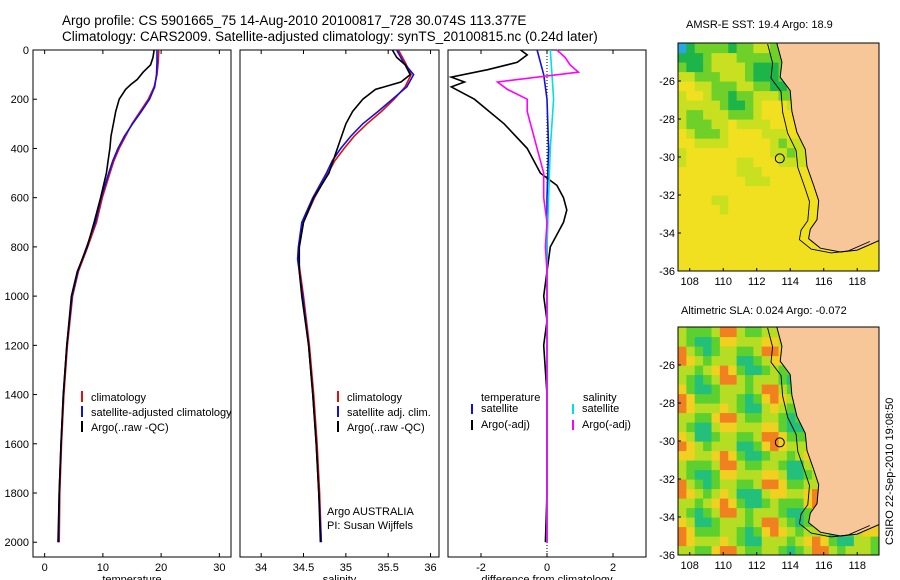  I want to click on y-tick-label: 600, so click(20, 199).